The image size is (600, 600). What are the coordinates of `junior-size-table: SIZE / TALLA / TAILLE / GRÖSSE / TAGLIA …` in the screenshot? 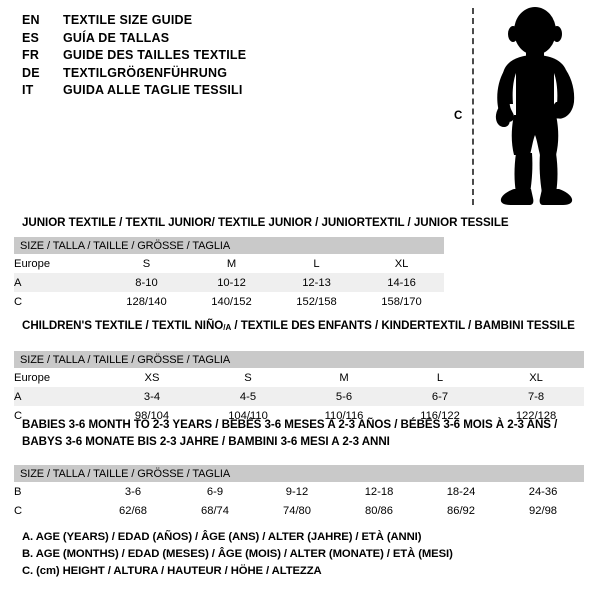 It's located at (229, 274).